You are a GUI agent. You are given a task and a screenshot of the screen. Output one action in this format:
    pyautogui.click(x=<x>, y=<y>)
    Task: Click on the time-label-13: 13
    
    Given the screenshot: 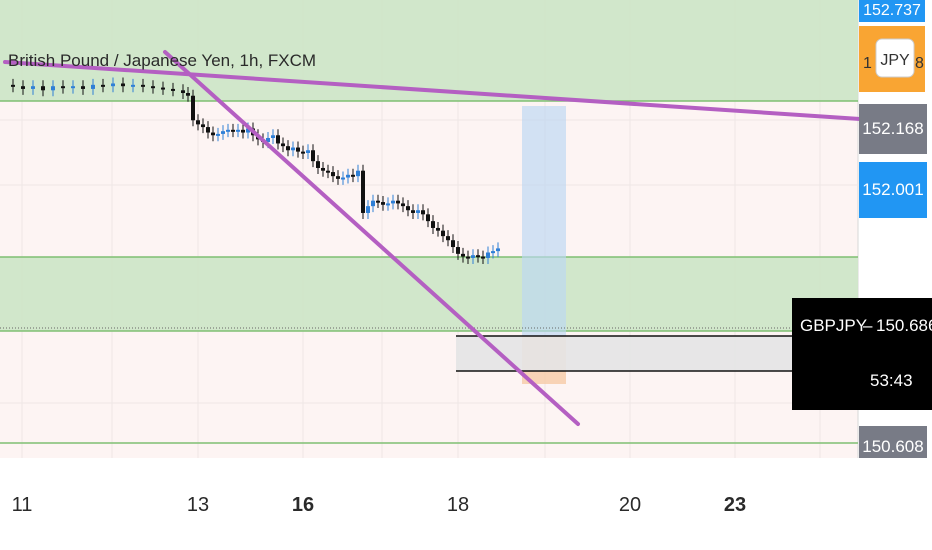 What is the action you would take?
    pyautogui.click(x=198, y=505)
    